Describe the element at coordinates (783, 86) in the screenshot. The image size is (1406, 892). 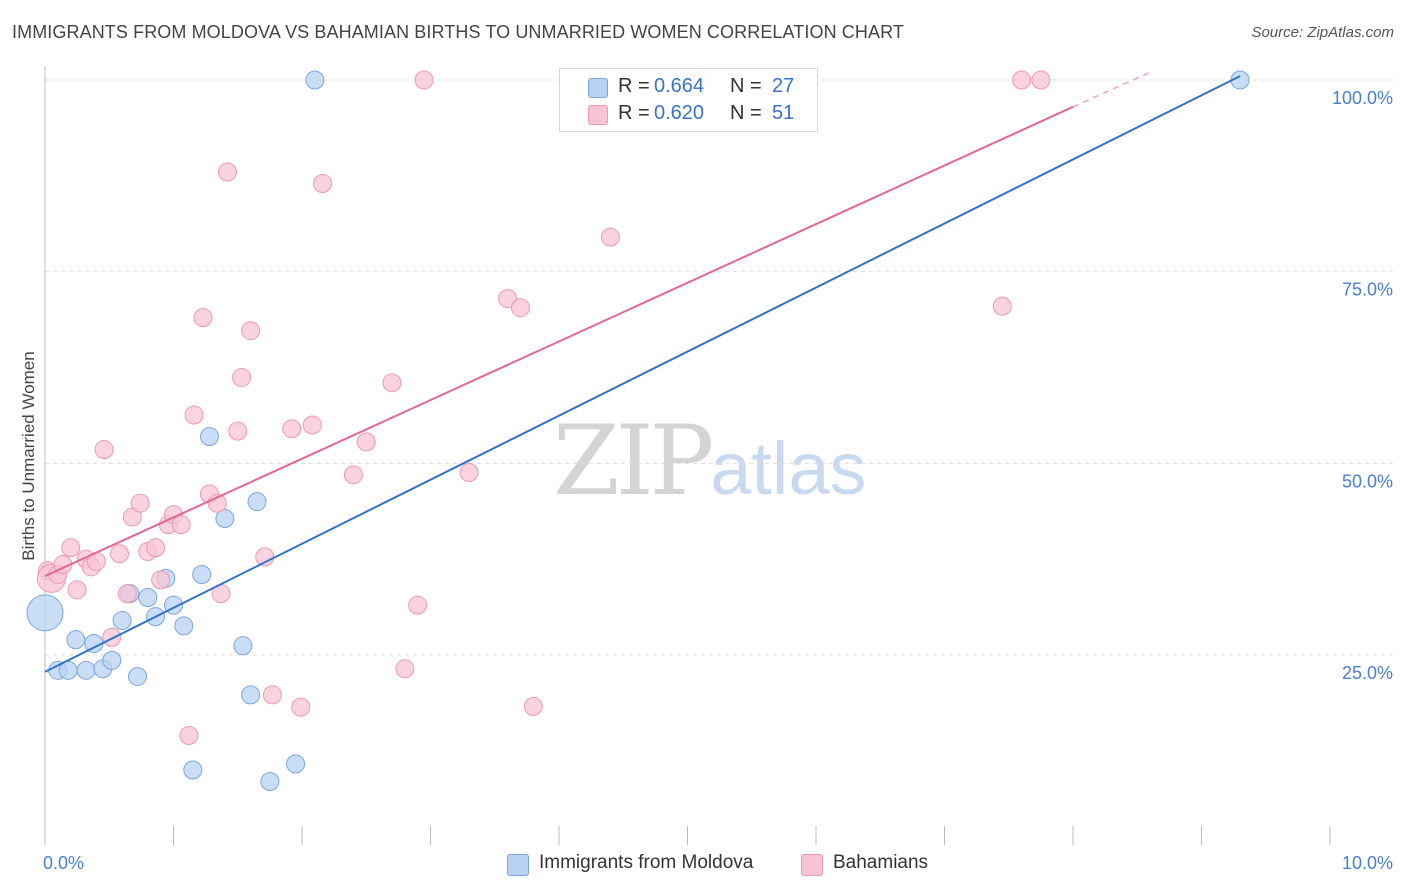
I see `legend-n-value: 27` at that location.